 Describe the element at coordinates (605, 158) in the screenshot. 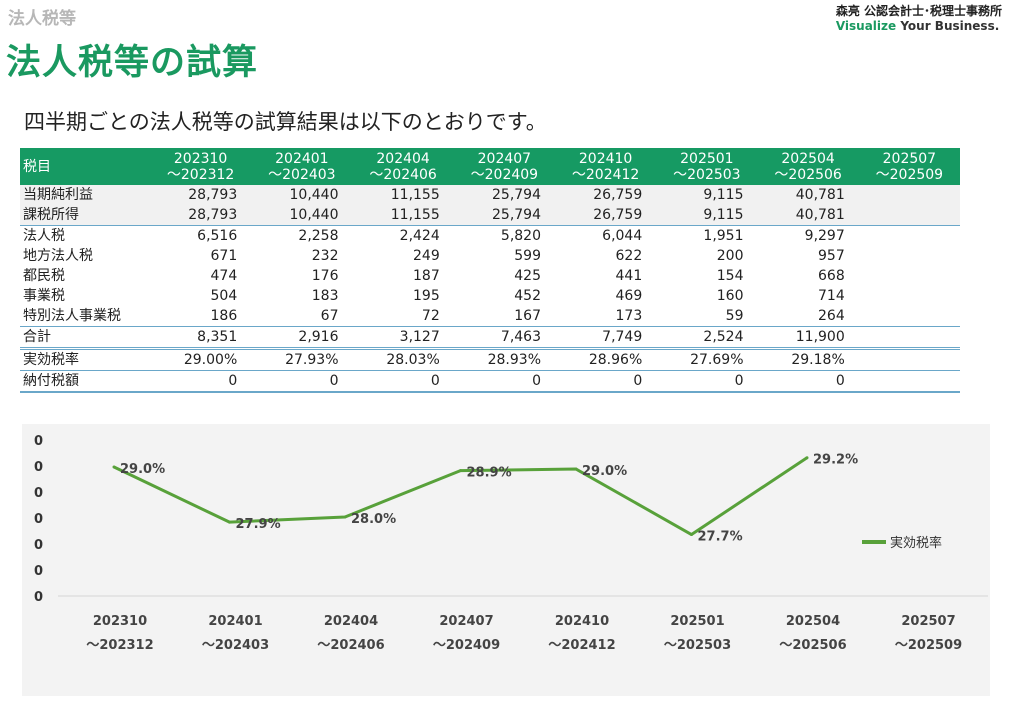

I see `period-start: 202410` at that location.